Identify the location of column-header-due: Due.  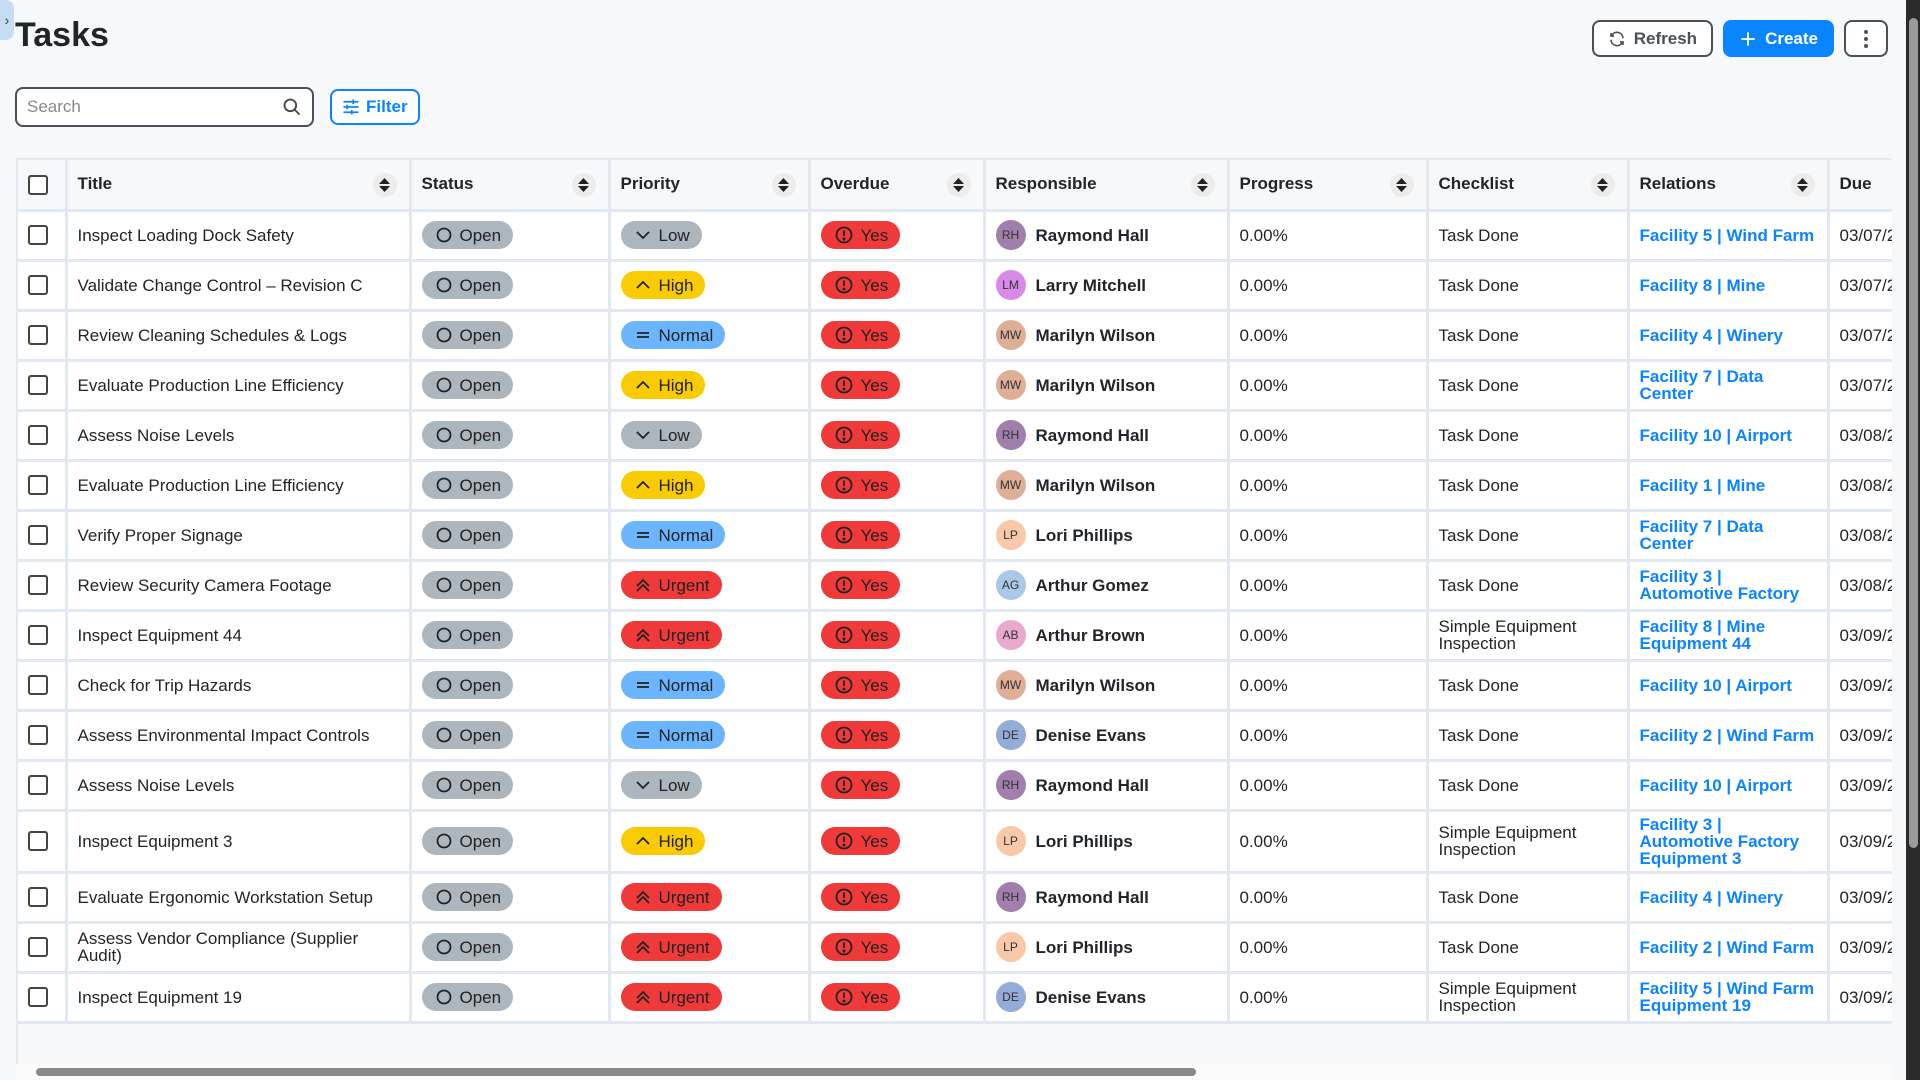
(1860, 186).